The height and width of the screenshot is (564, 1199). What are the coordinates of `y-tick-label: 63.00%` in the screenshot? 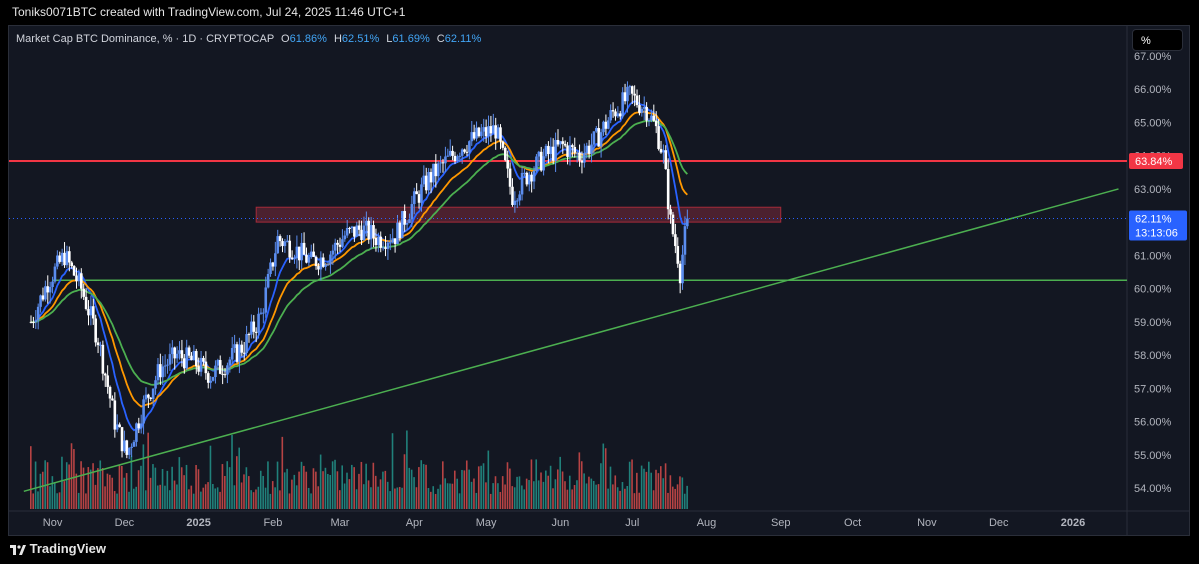 It's located at (1153, 190).